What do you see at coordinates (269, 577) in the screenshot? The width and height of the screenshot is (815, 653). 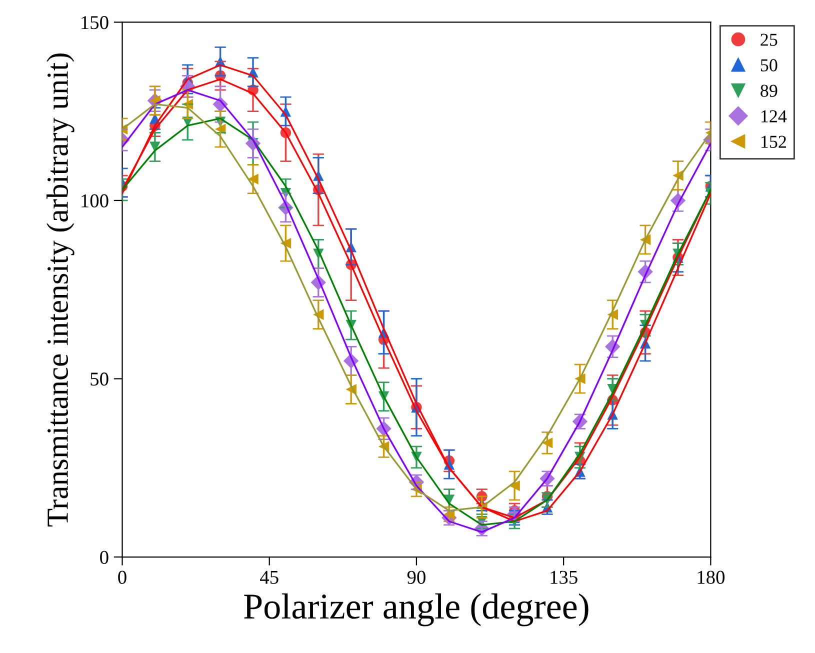 I see `x-tick-label: 45` at bounding box center [269, 577].